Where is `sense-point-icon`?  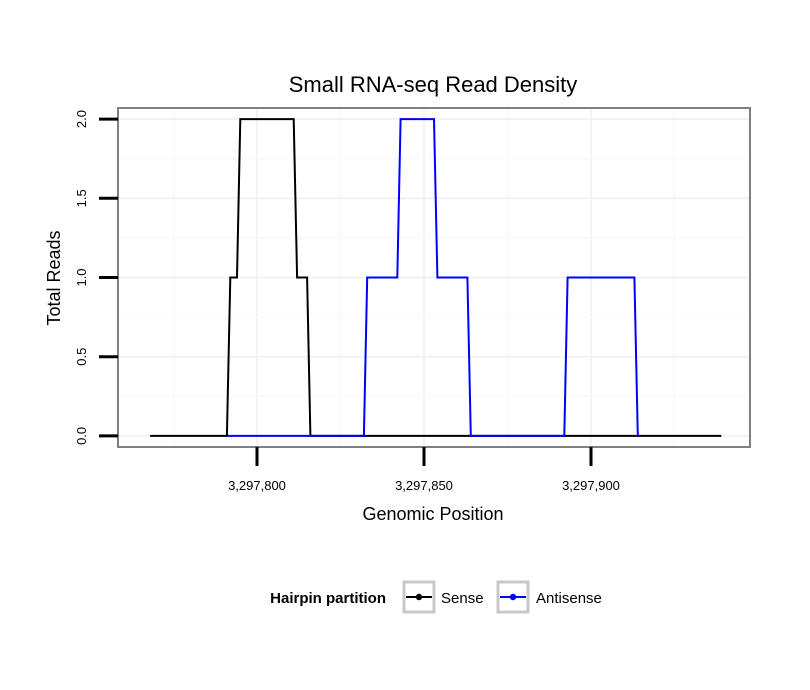
sense-point-icon is located at coordinates (419, 597).